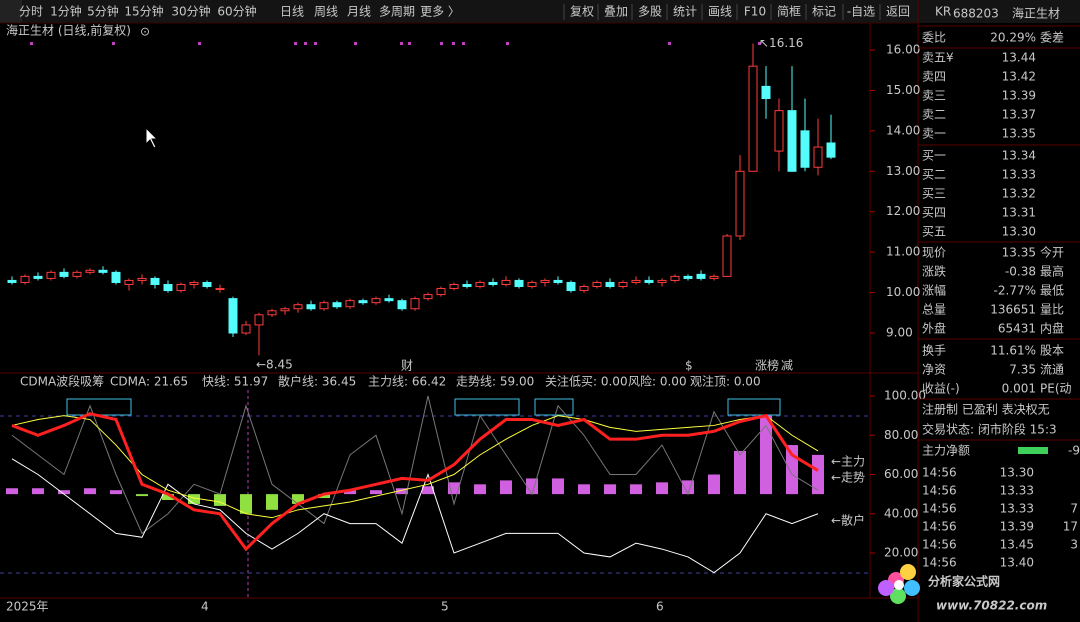 This screenshot has height=622, width=1080. Describe the element at coordinates (1017, 527) in the screenshot. I see `tick-price: 13.39` at that location.